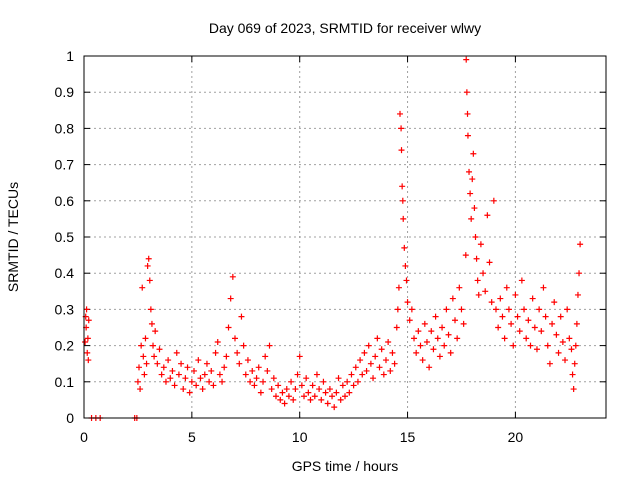  What do you see at coordinates (345, 466) in the screenshot?
I see `x-axis-label: GPS time / hours` at bounding box center [345, 466].